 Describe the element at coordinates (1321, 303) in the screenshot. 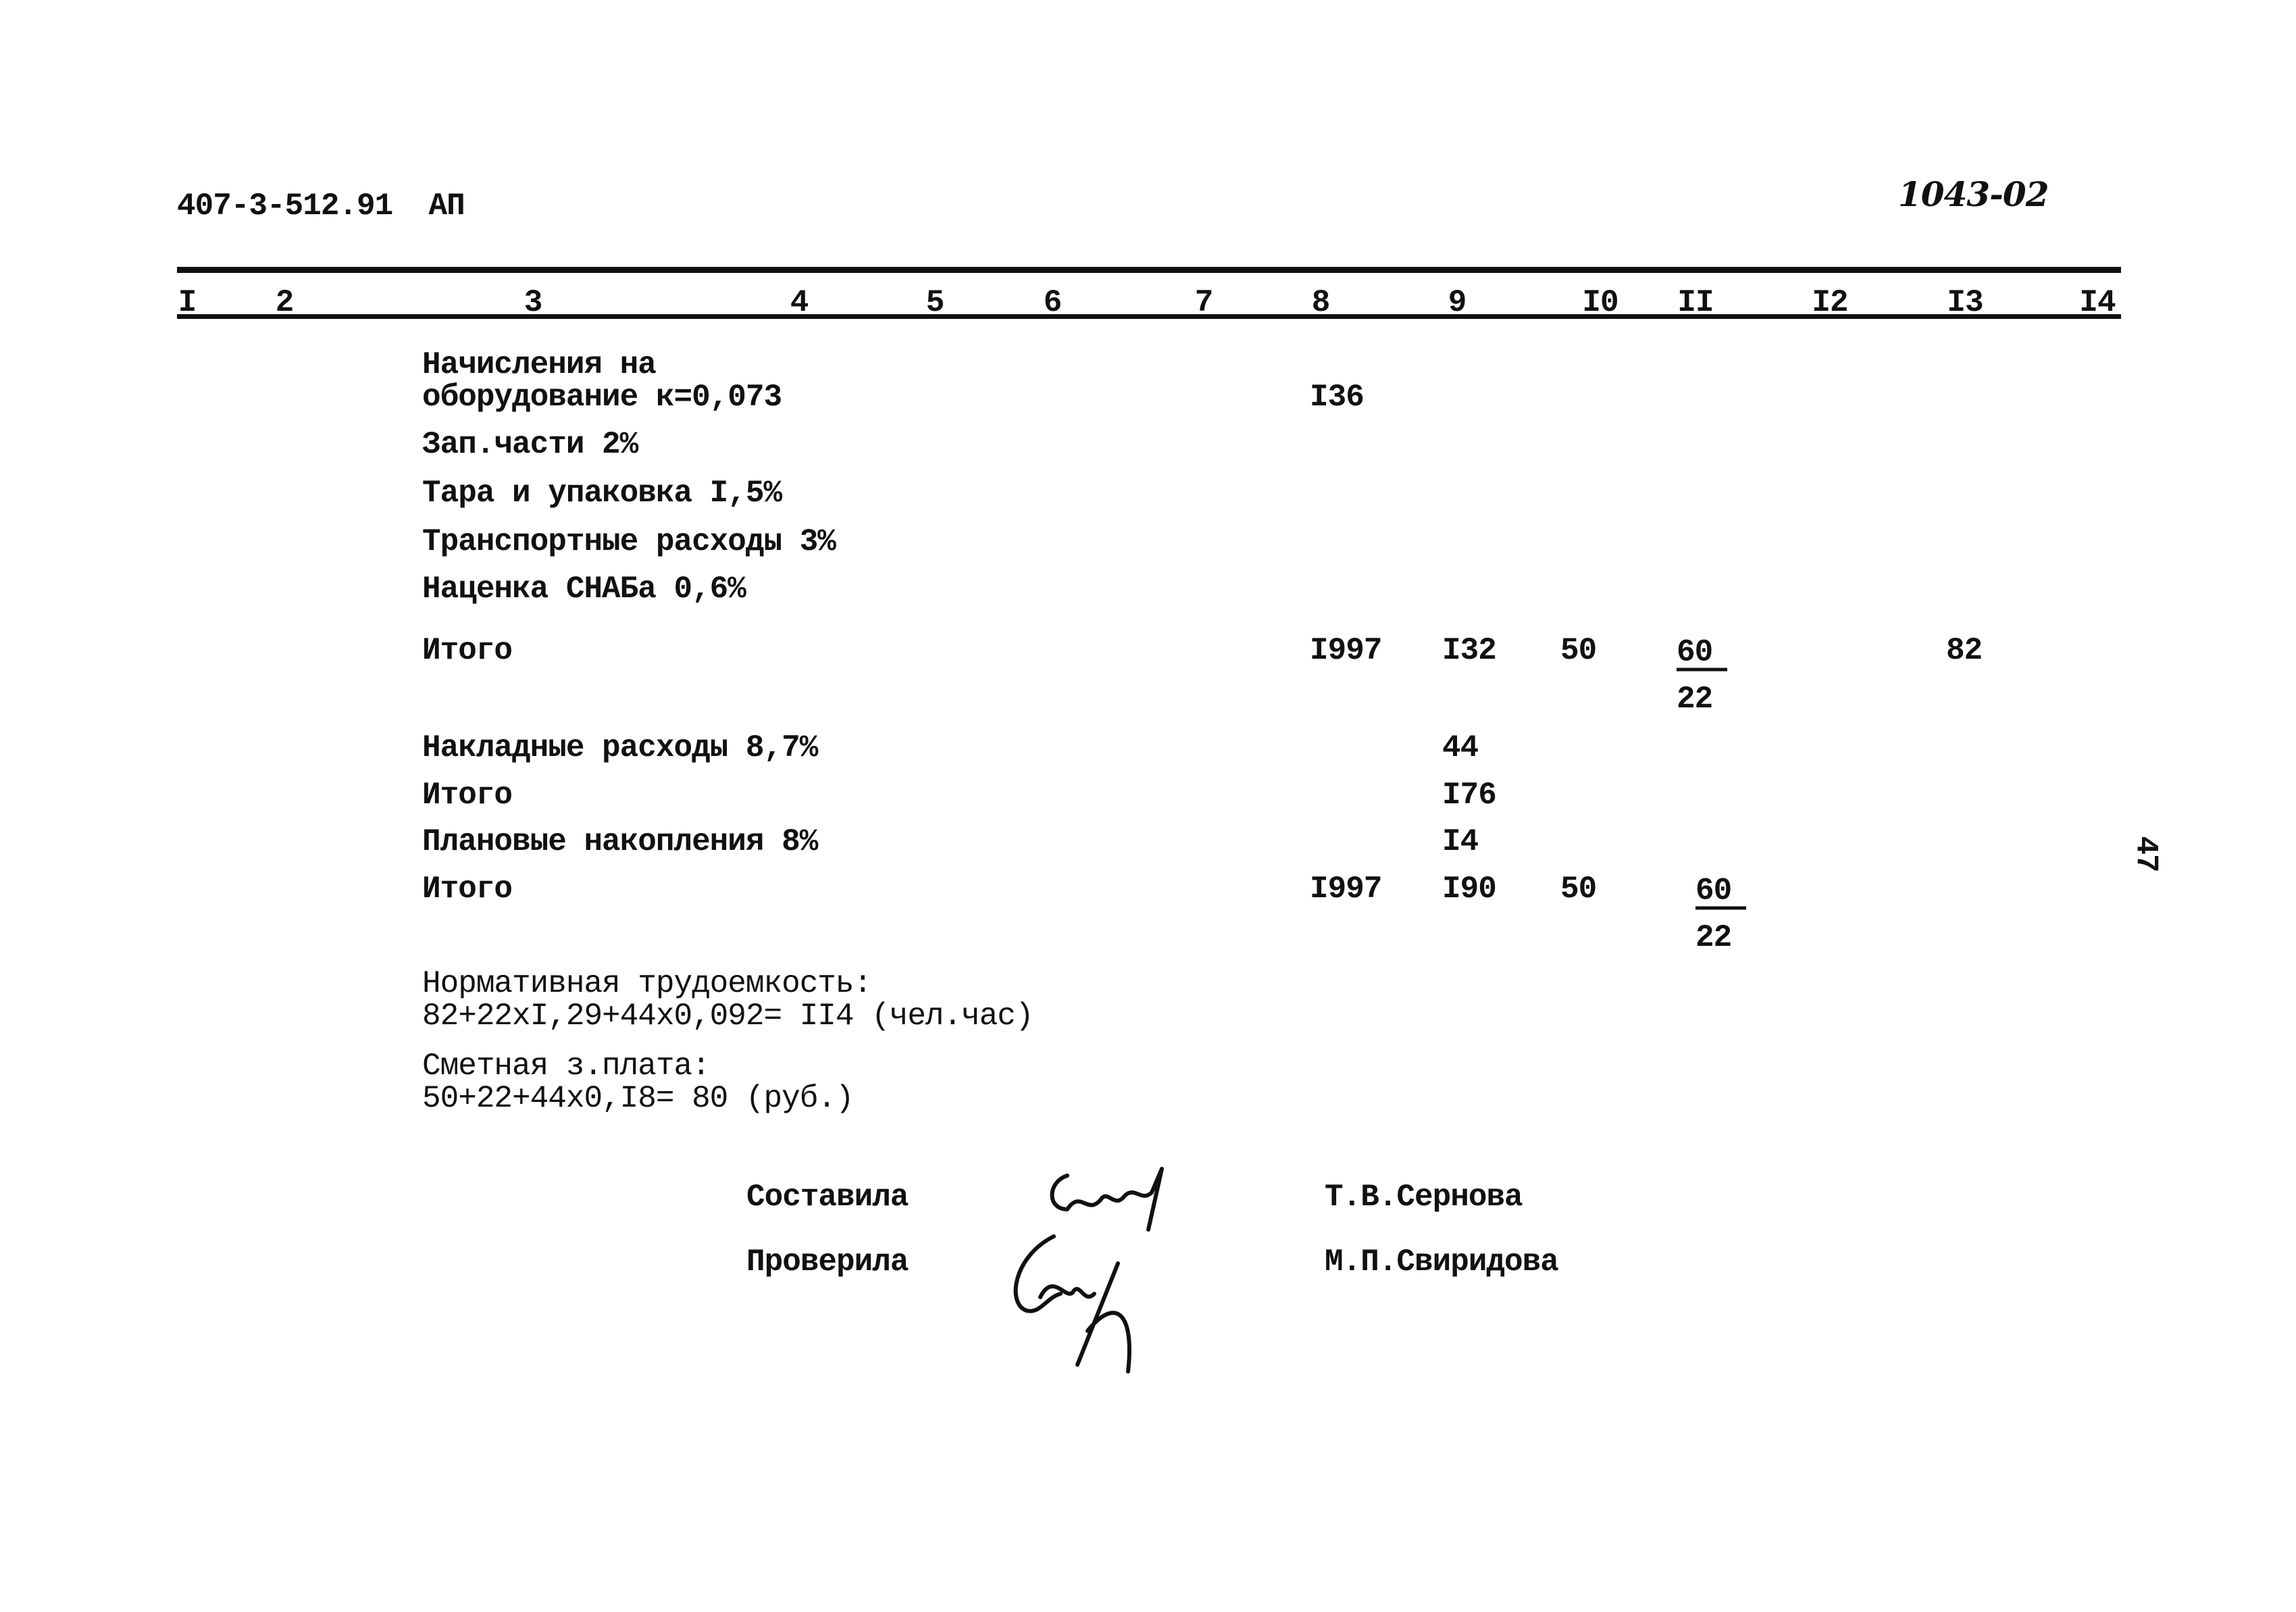

I see `column-number: 8` at that location.